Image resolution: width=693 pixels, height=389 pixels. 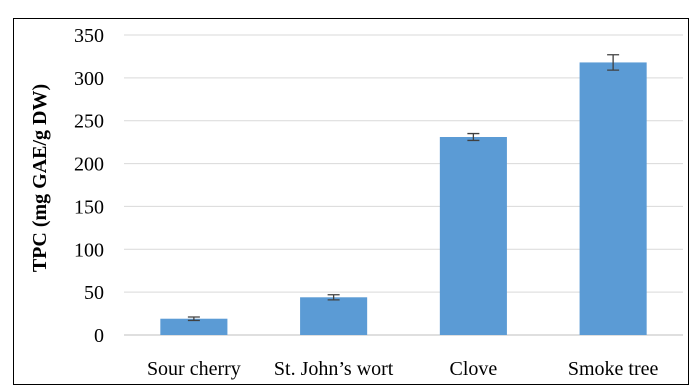 What do you see at coordinates (89, 122) in the screenshot?
I see `y-tick-label-5: 250` at bounding box center [89, 122].